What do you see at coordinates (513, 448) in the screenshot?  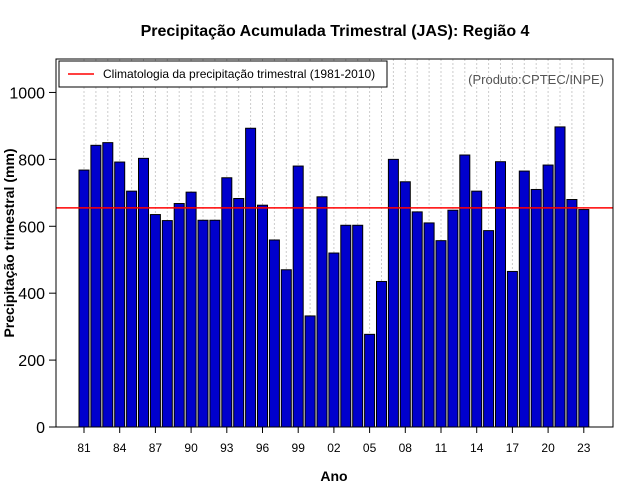 I see `x-tick-label: 17` at bounding box center [513, 448].